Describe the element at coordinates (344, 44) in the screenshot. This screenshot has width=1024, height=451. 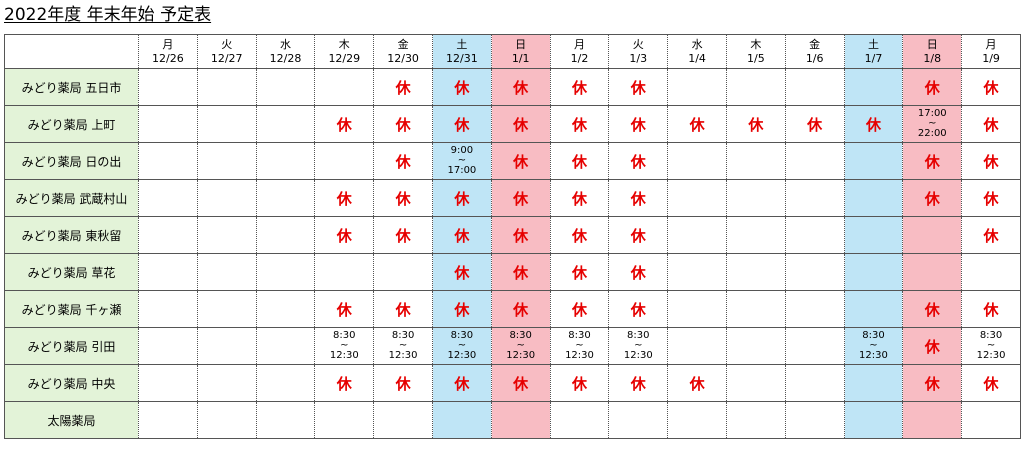
I see `day-of-week: 木` at that location.